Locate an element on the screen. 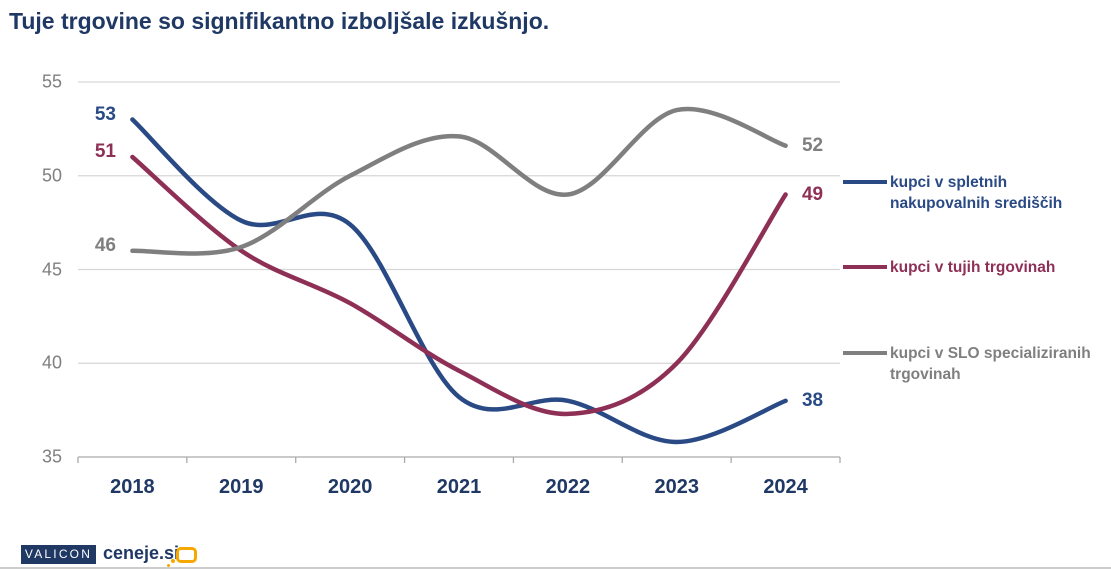 The width and height of the screenshot is (1111, 569). legend-label-line: kupci v SLO specializiranih is located at coordinates (990, 353).